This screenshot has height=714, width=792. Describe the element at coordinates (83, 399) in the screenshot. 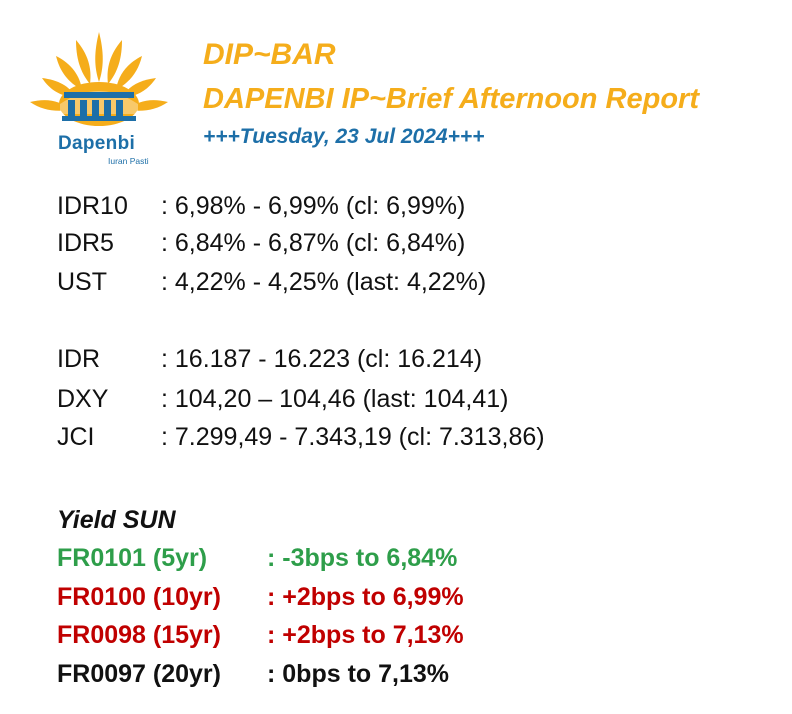

I see `market-label: DXY` at that location.